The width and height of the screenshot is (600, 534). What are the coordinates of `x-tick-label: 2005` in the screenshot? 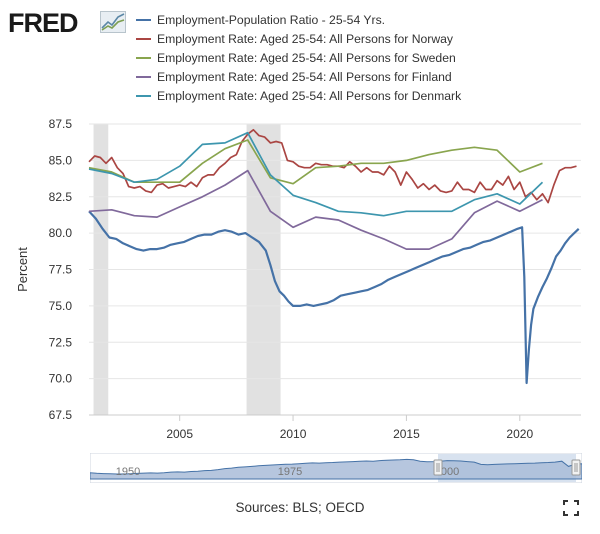 It's located at (179, 434).